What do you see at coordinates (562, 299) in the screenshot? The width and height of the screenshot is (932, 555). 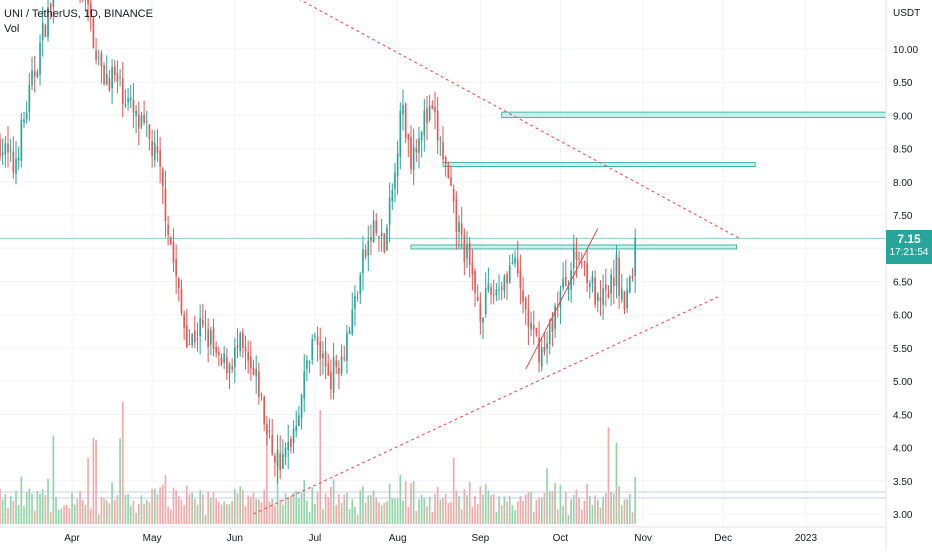 I see `solid-trendline` at bounding box center [562, 299].